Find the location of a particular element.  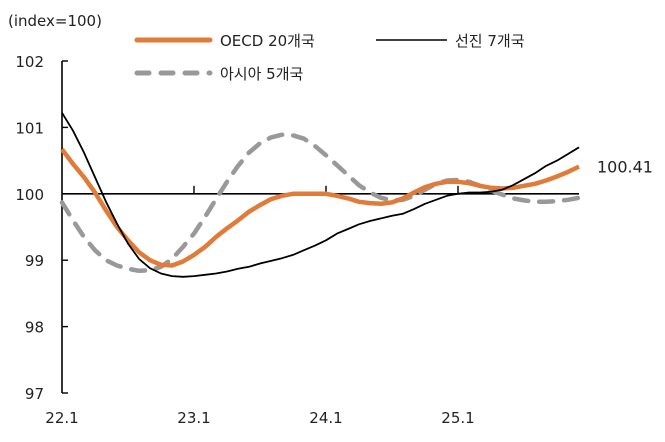

y-tick-label: 99 is located at coordinates (34, 261).